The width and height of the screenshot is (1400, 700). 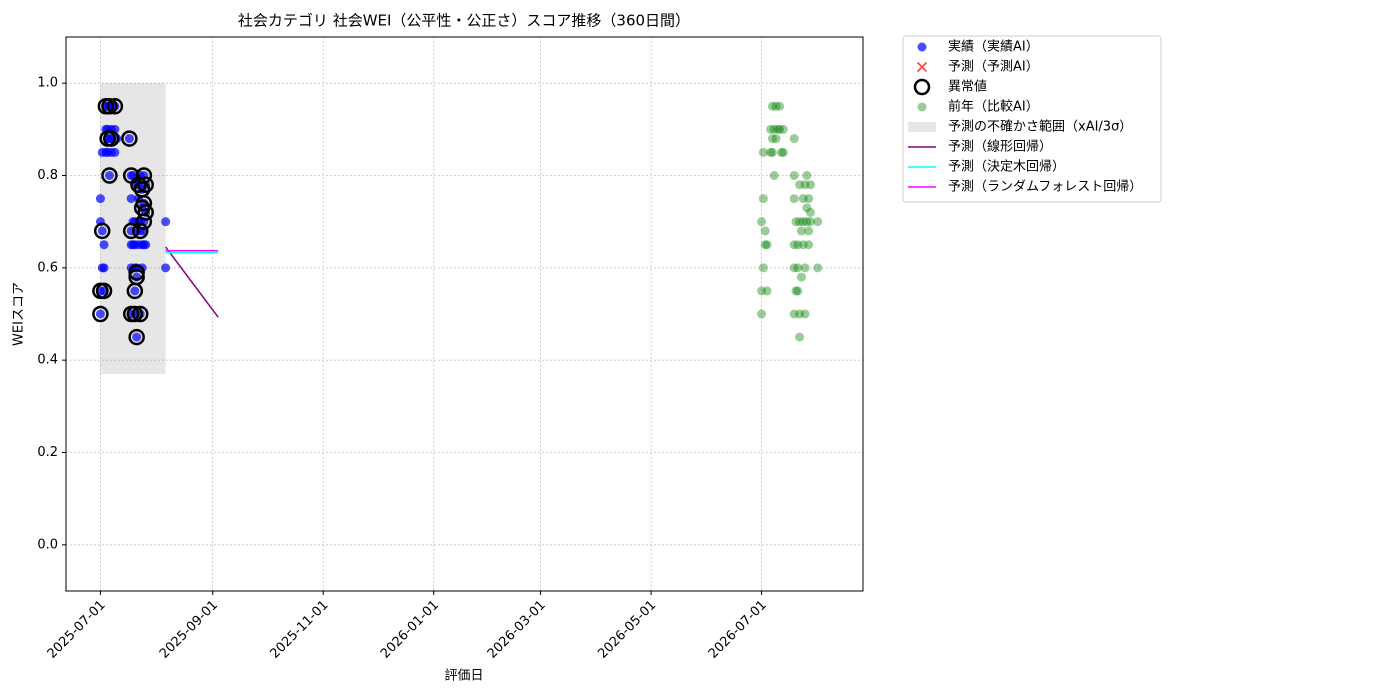 I want to click on x-tick-label: 2026-05-01, so click(x=627, y=630).